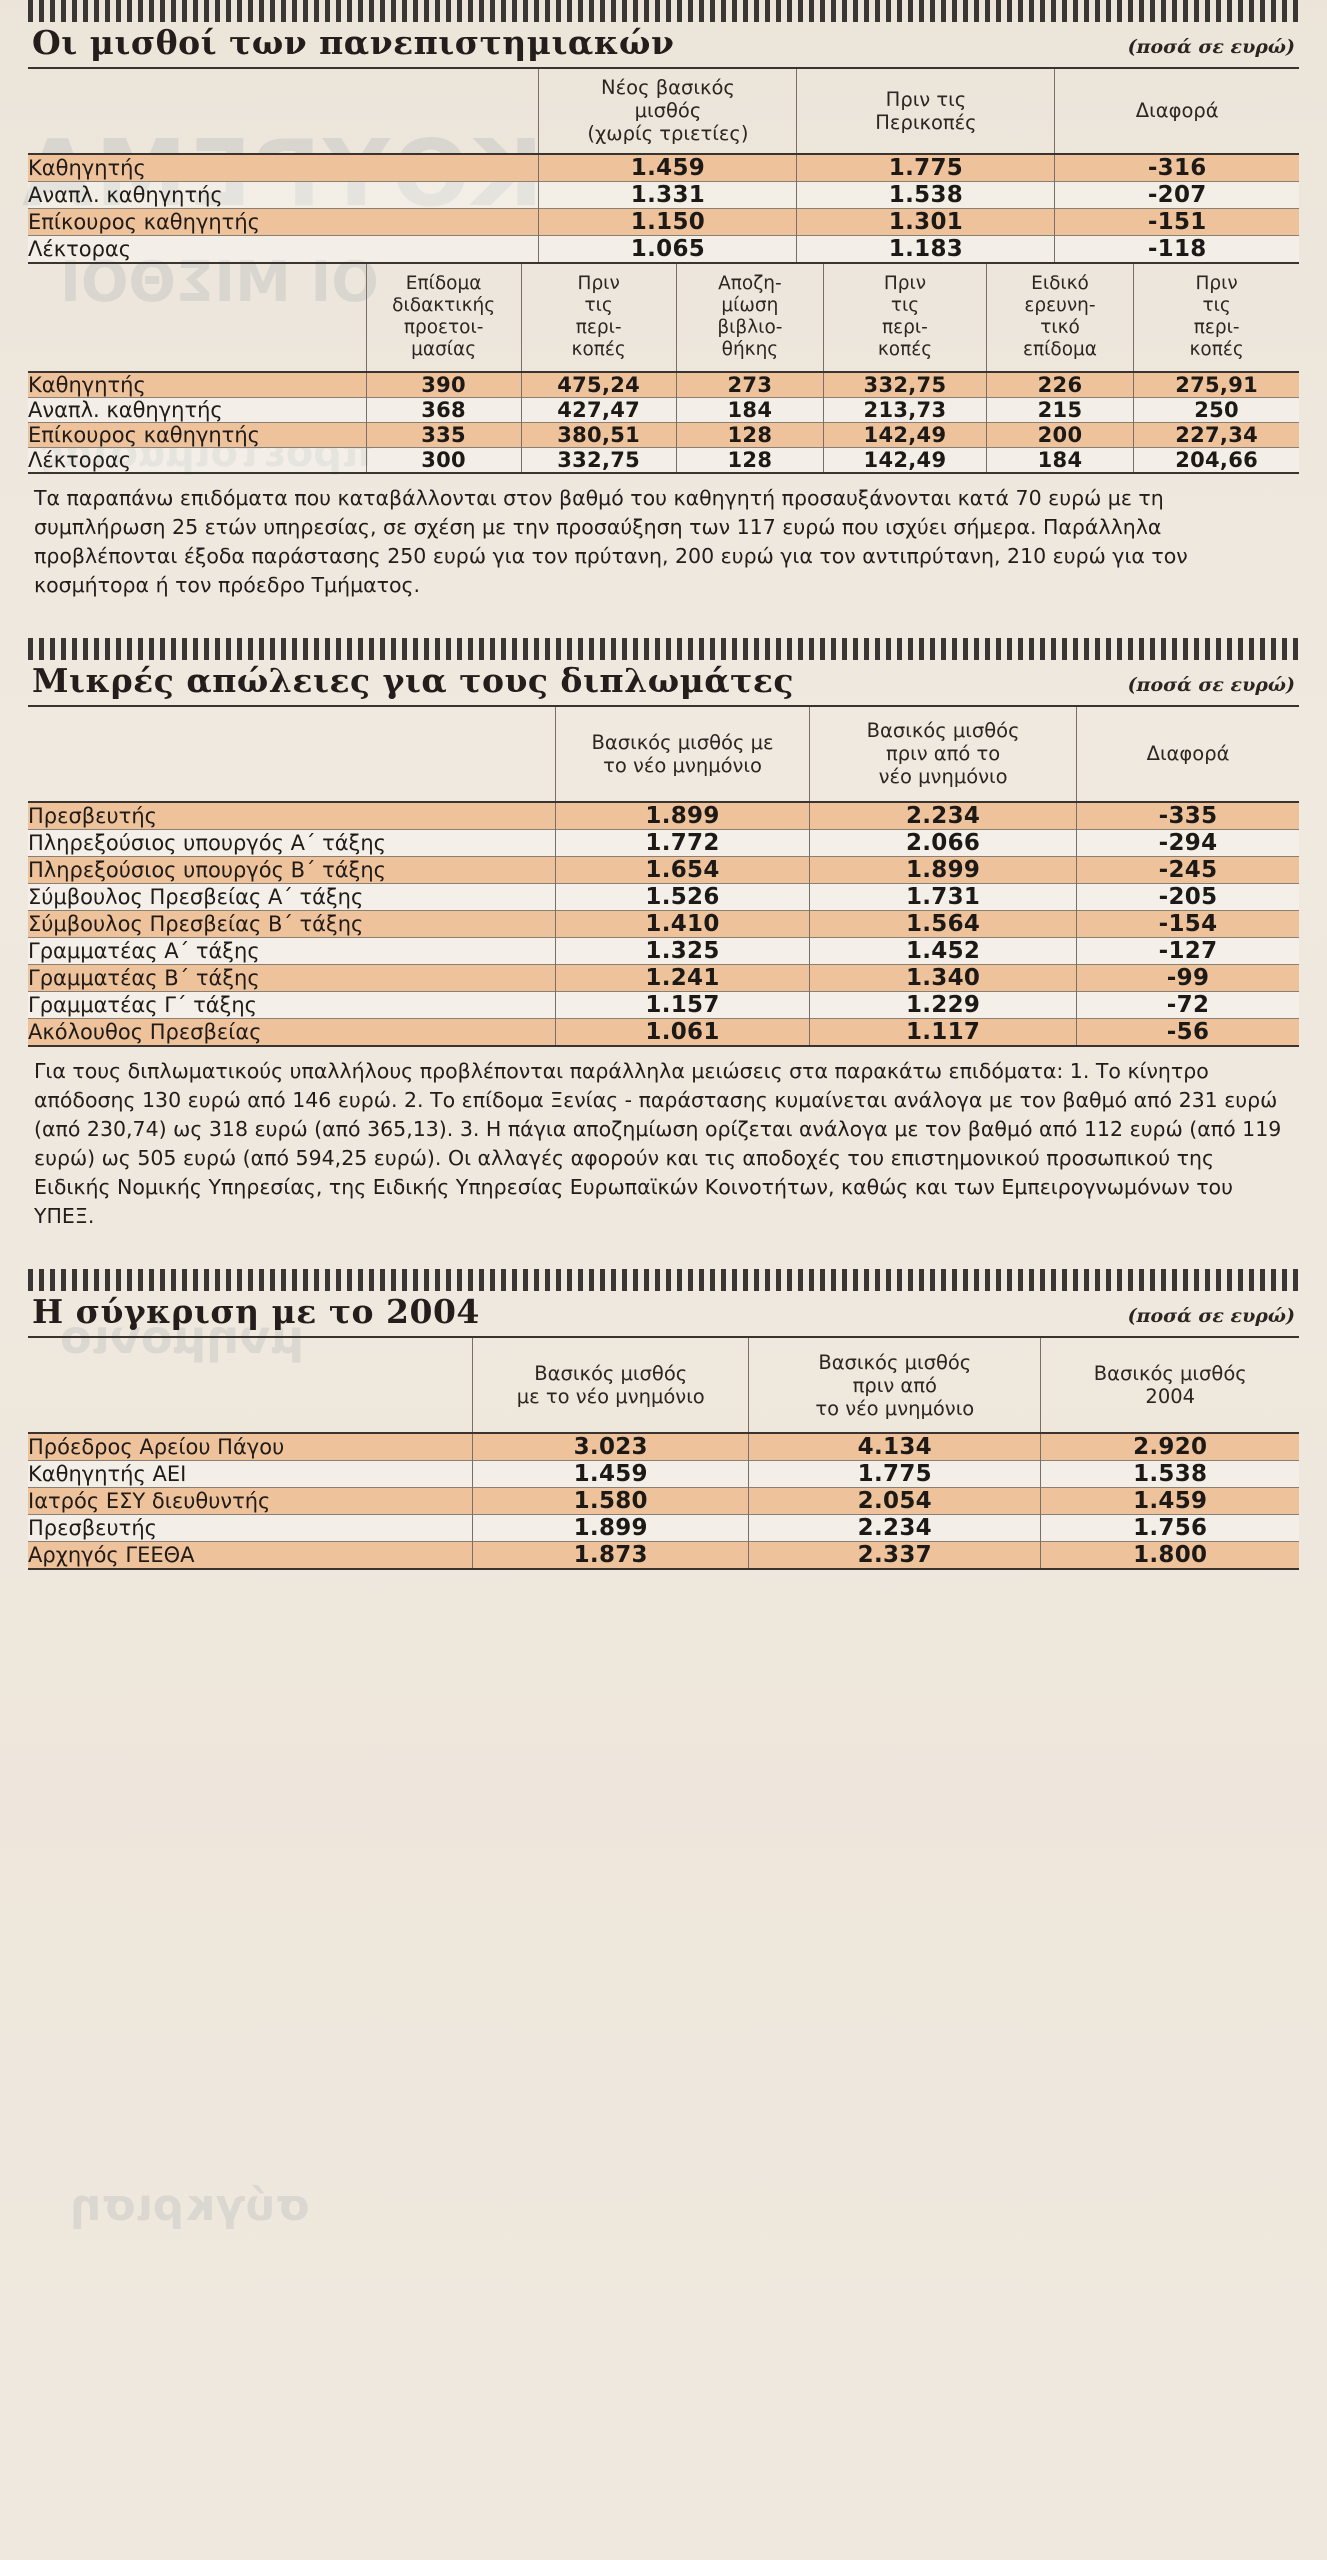  Describe the element at coordinates (250, 1501) in the screenshot. I see `row-label: Ιατρός ΕΣΥ διευθυντής` at that location.